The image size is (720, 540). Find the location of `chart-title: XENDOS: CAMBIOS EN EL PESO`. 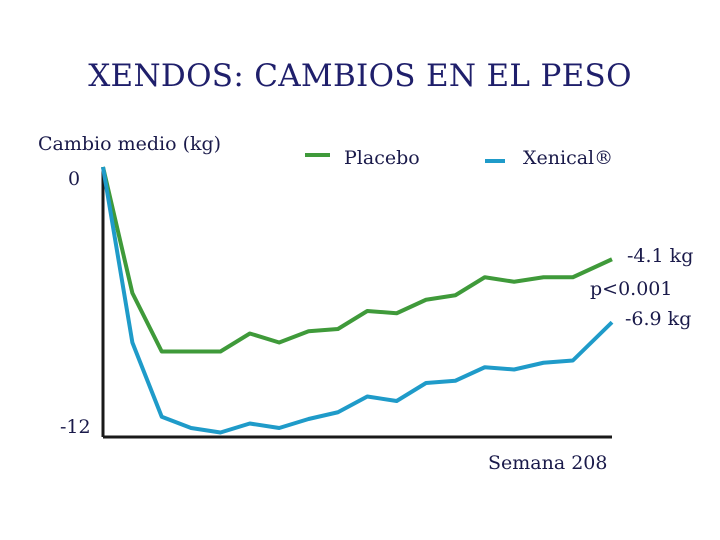

chart-title: XENDOS: CAMBIOS EN EL PESO is located at coordinates (360, 76).